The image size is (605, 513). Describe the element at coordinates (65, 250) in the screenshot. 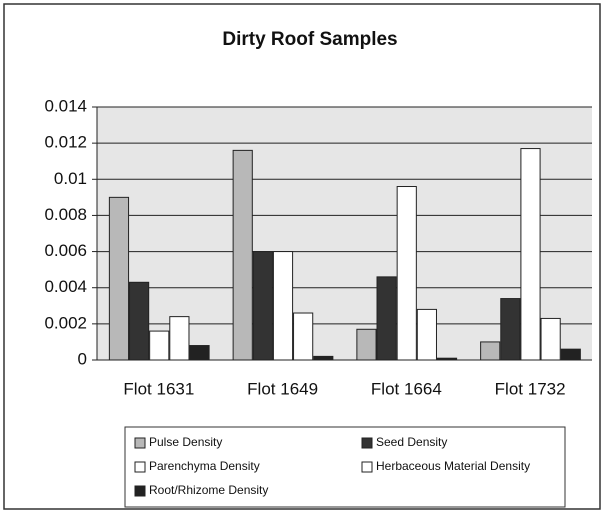

I see `y-tick-label: 0.006` at that location.